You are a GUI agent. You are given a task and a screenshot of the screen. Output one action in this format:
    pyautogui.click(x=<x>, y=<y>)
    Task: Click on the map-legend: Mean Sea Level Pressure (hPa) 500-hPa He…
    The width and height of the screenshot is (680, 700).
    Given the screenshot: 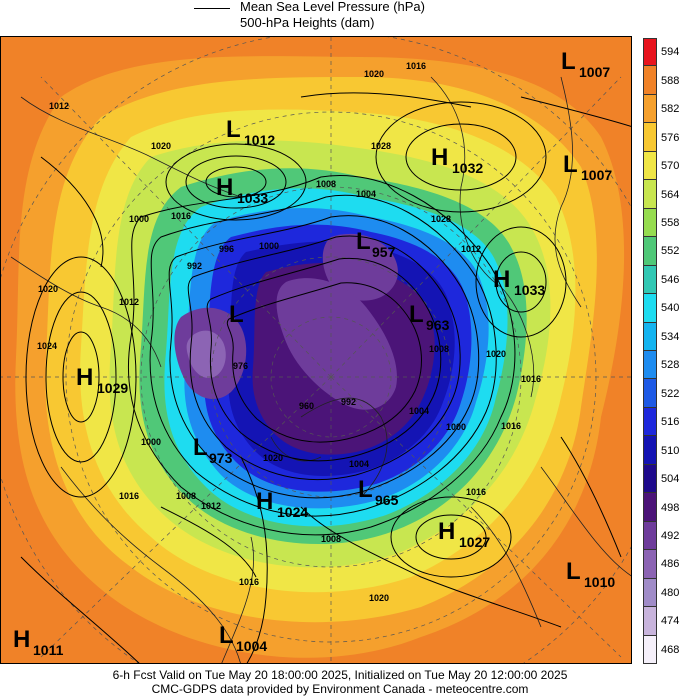 What is the action you would take?
    pyautogui.click(x=350, y=18)
    